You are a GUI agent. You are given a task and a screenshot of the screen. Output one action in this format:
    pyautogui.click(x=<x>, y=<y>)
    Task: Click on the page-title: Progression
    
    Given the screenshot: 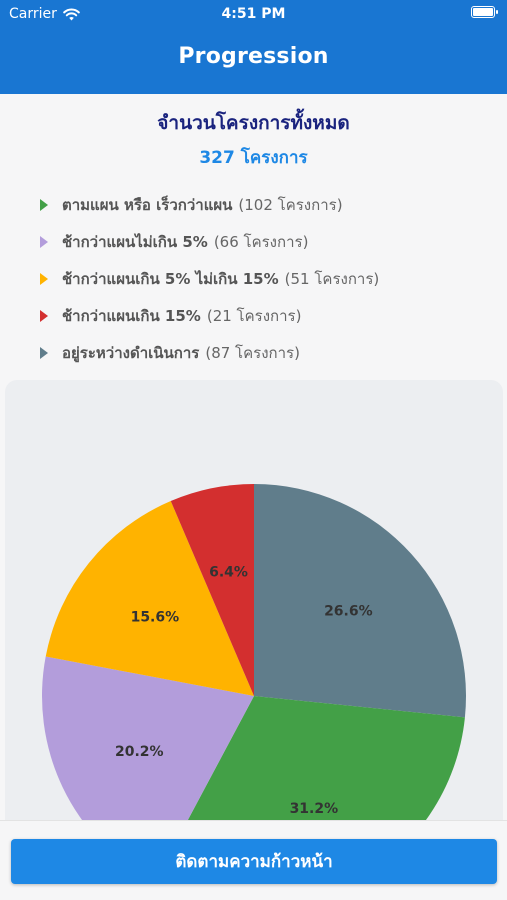 What is the action you would take?
    pyautogui.click(x=253, y=56)
    